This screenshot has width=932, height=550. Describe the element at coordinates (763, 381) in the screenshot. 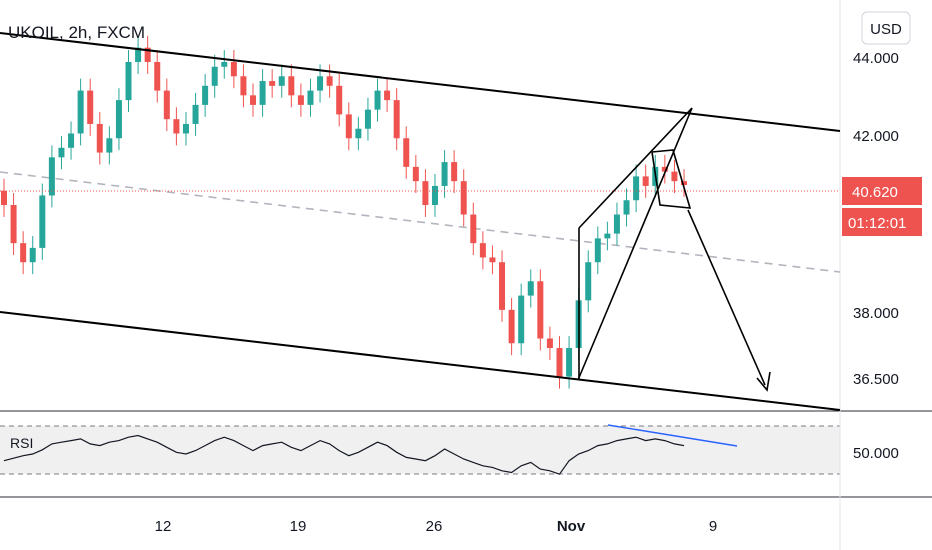

I see `projection-arrow-head` at that location.